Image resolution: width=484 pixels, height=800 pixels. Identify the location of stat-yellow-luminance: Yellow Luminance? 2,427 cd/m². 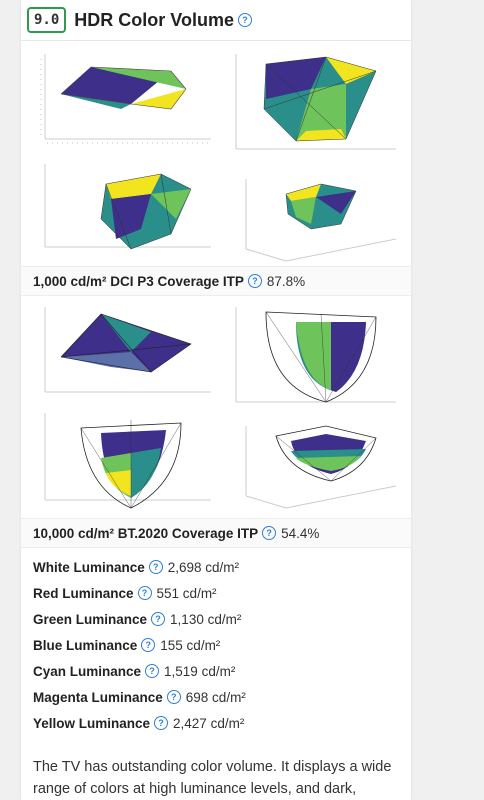
(222, 723).